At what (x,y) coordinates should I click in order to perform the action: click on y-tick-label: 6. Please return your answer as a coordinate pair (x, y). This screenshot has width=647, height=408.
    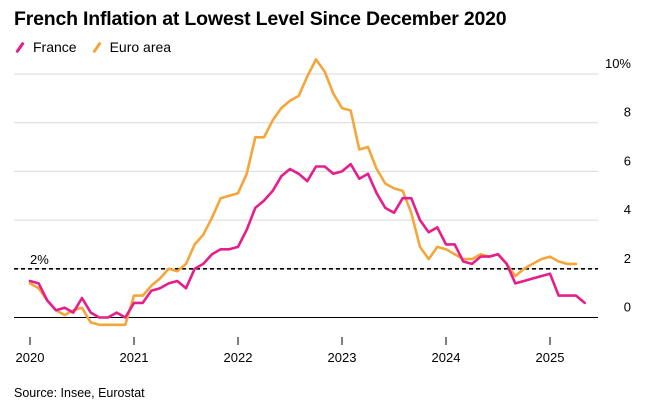
    Looking at the image, I should click on (627, 160).